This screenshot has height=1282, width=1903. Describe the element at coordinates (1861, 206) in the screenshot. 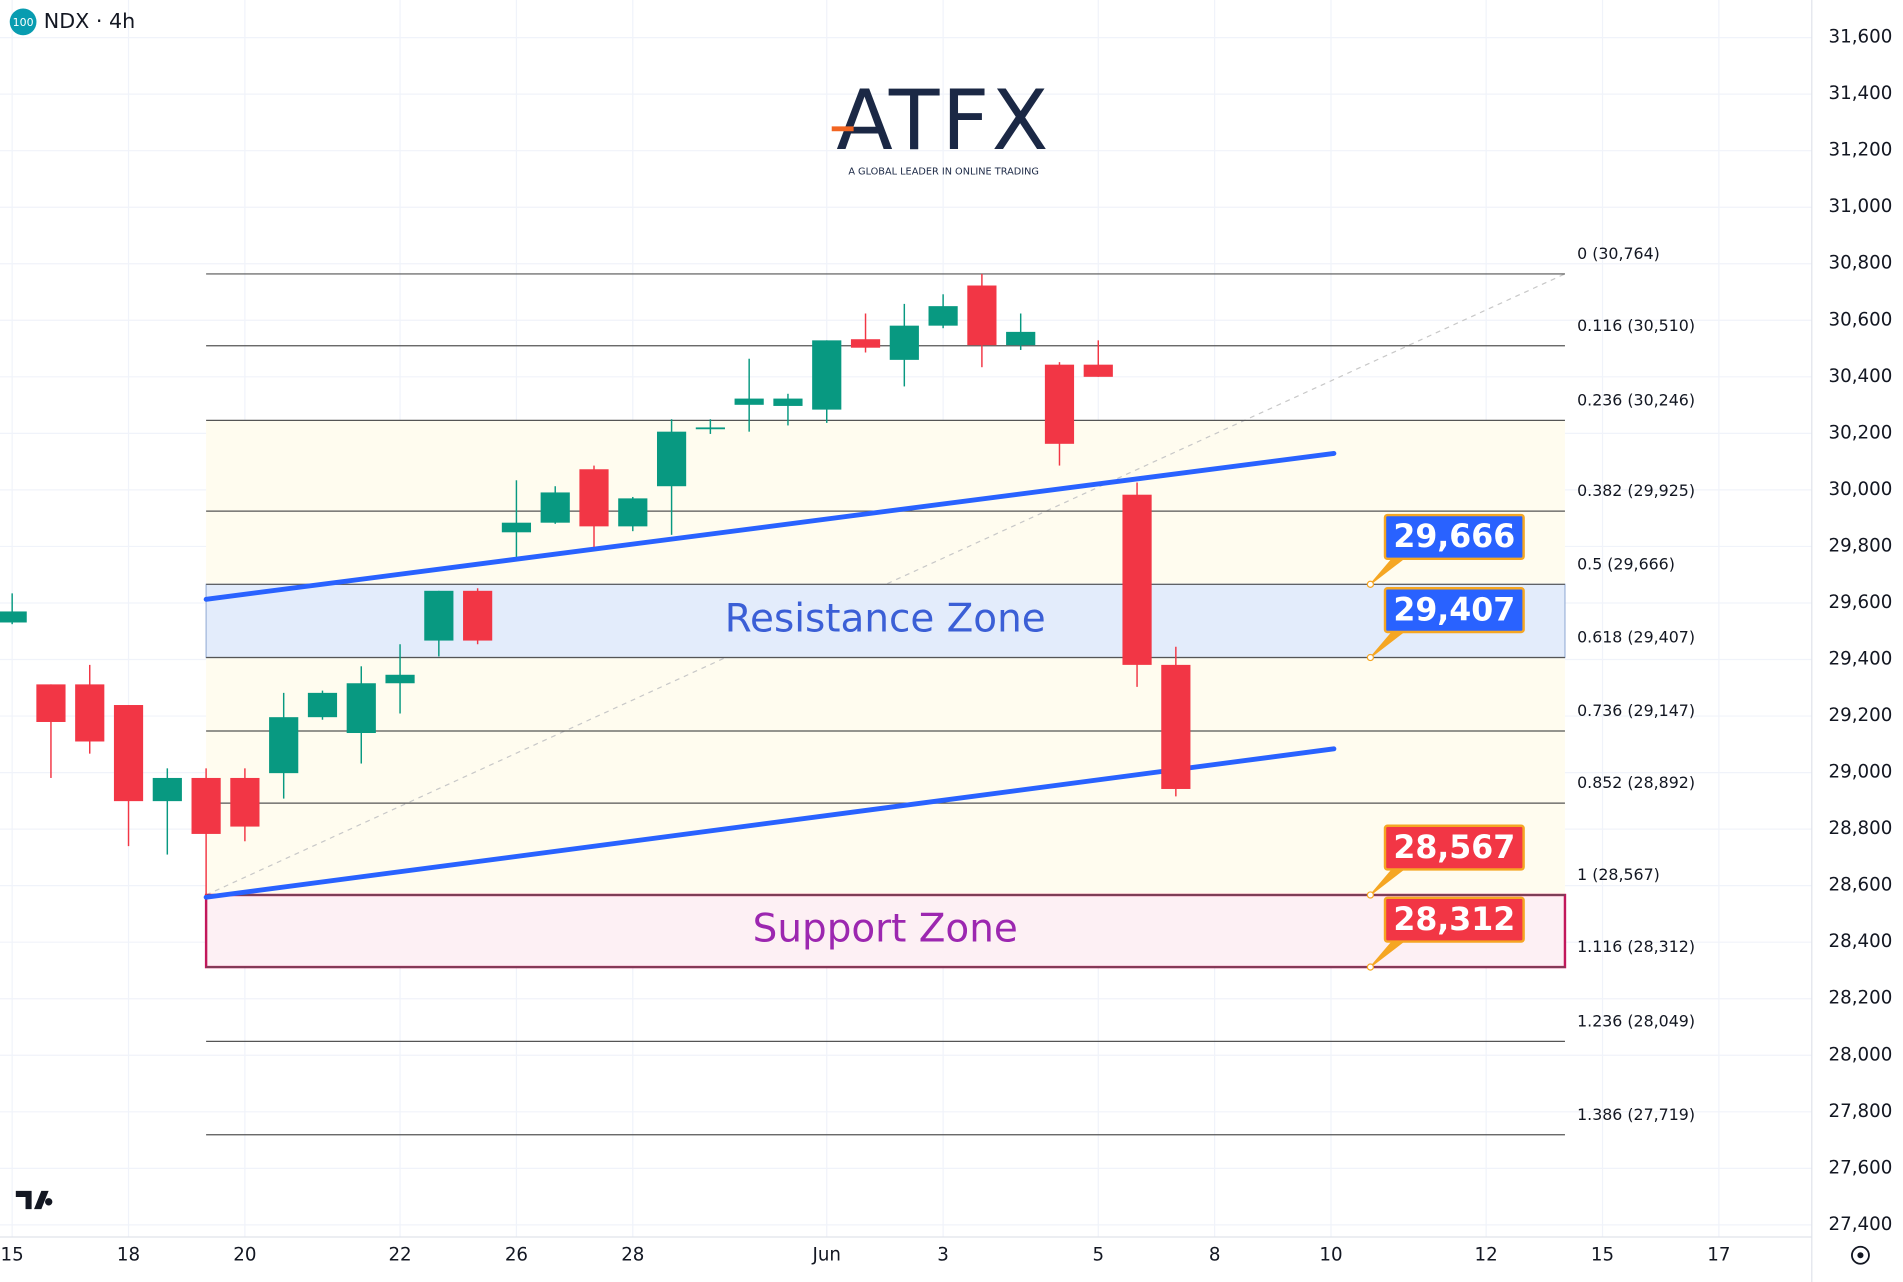

I see `y-tick-label: 31,000` at that location.